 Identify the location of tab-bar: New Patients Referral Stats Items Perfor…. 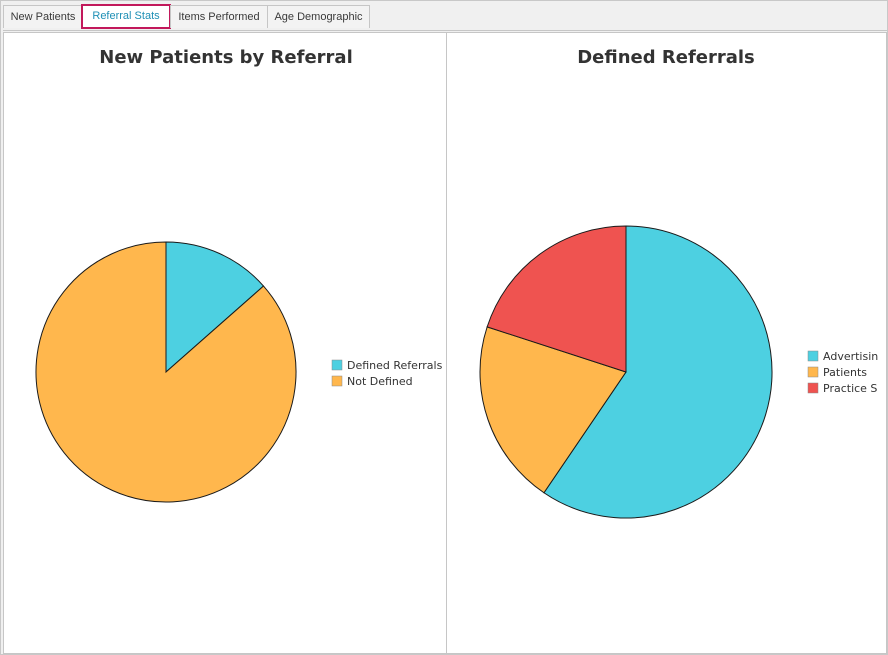
(444, 17).